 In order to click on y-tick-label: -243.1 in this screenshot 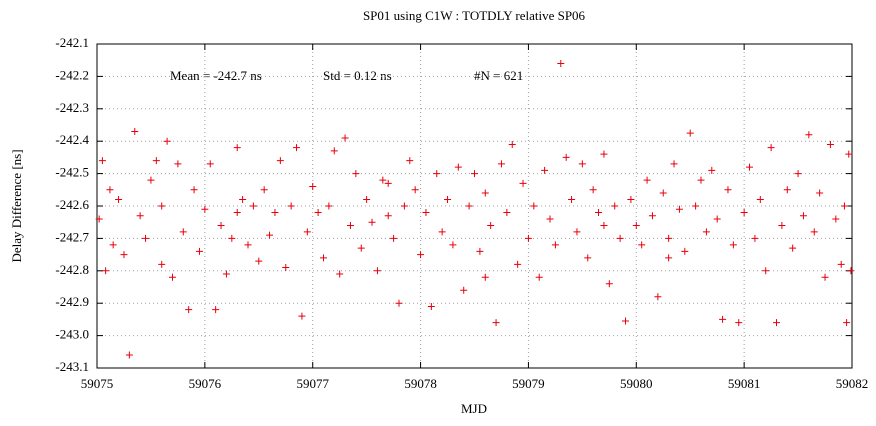, I will do `click(72, 366)`.